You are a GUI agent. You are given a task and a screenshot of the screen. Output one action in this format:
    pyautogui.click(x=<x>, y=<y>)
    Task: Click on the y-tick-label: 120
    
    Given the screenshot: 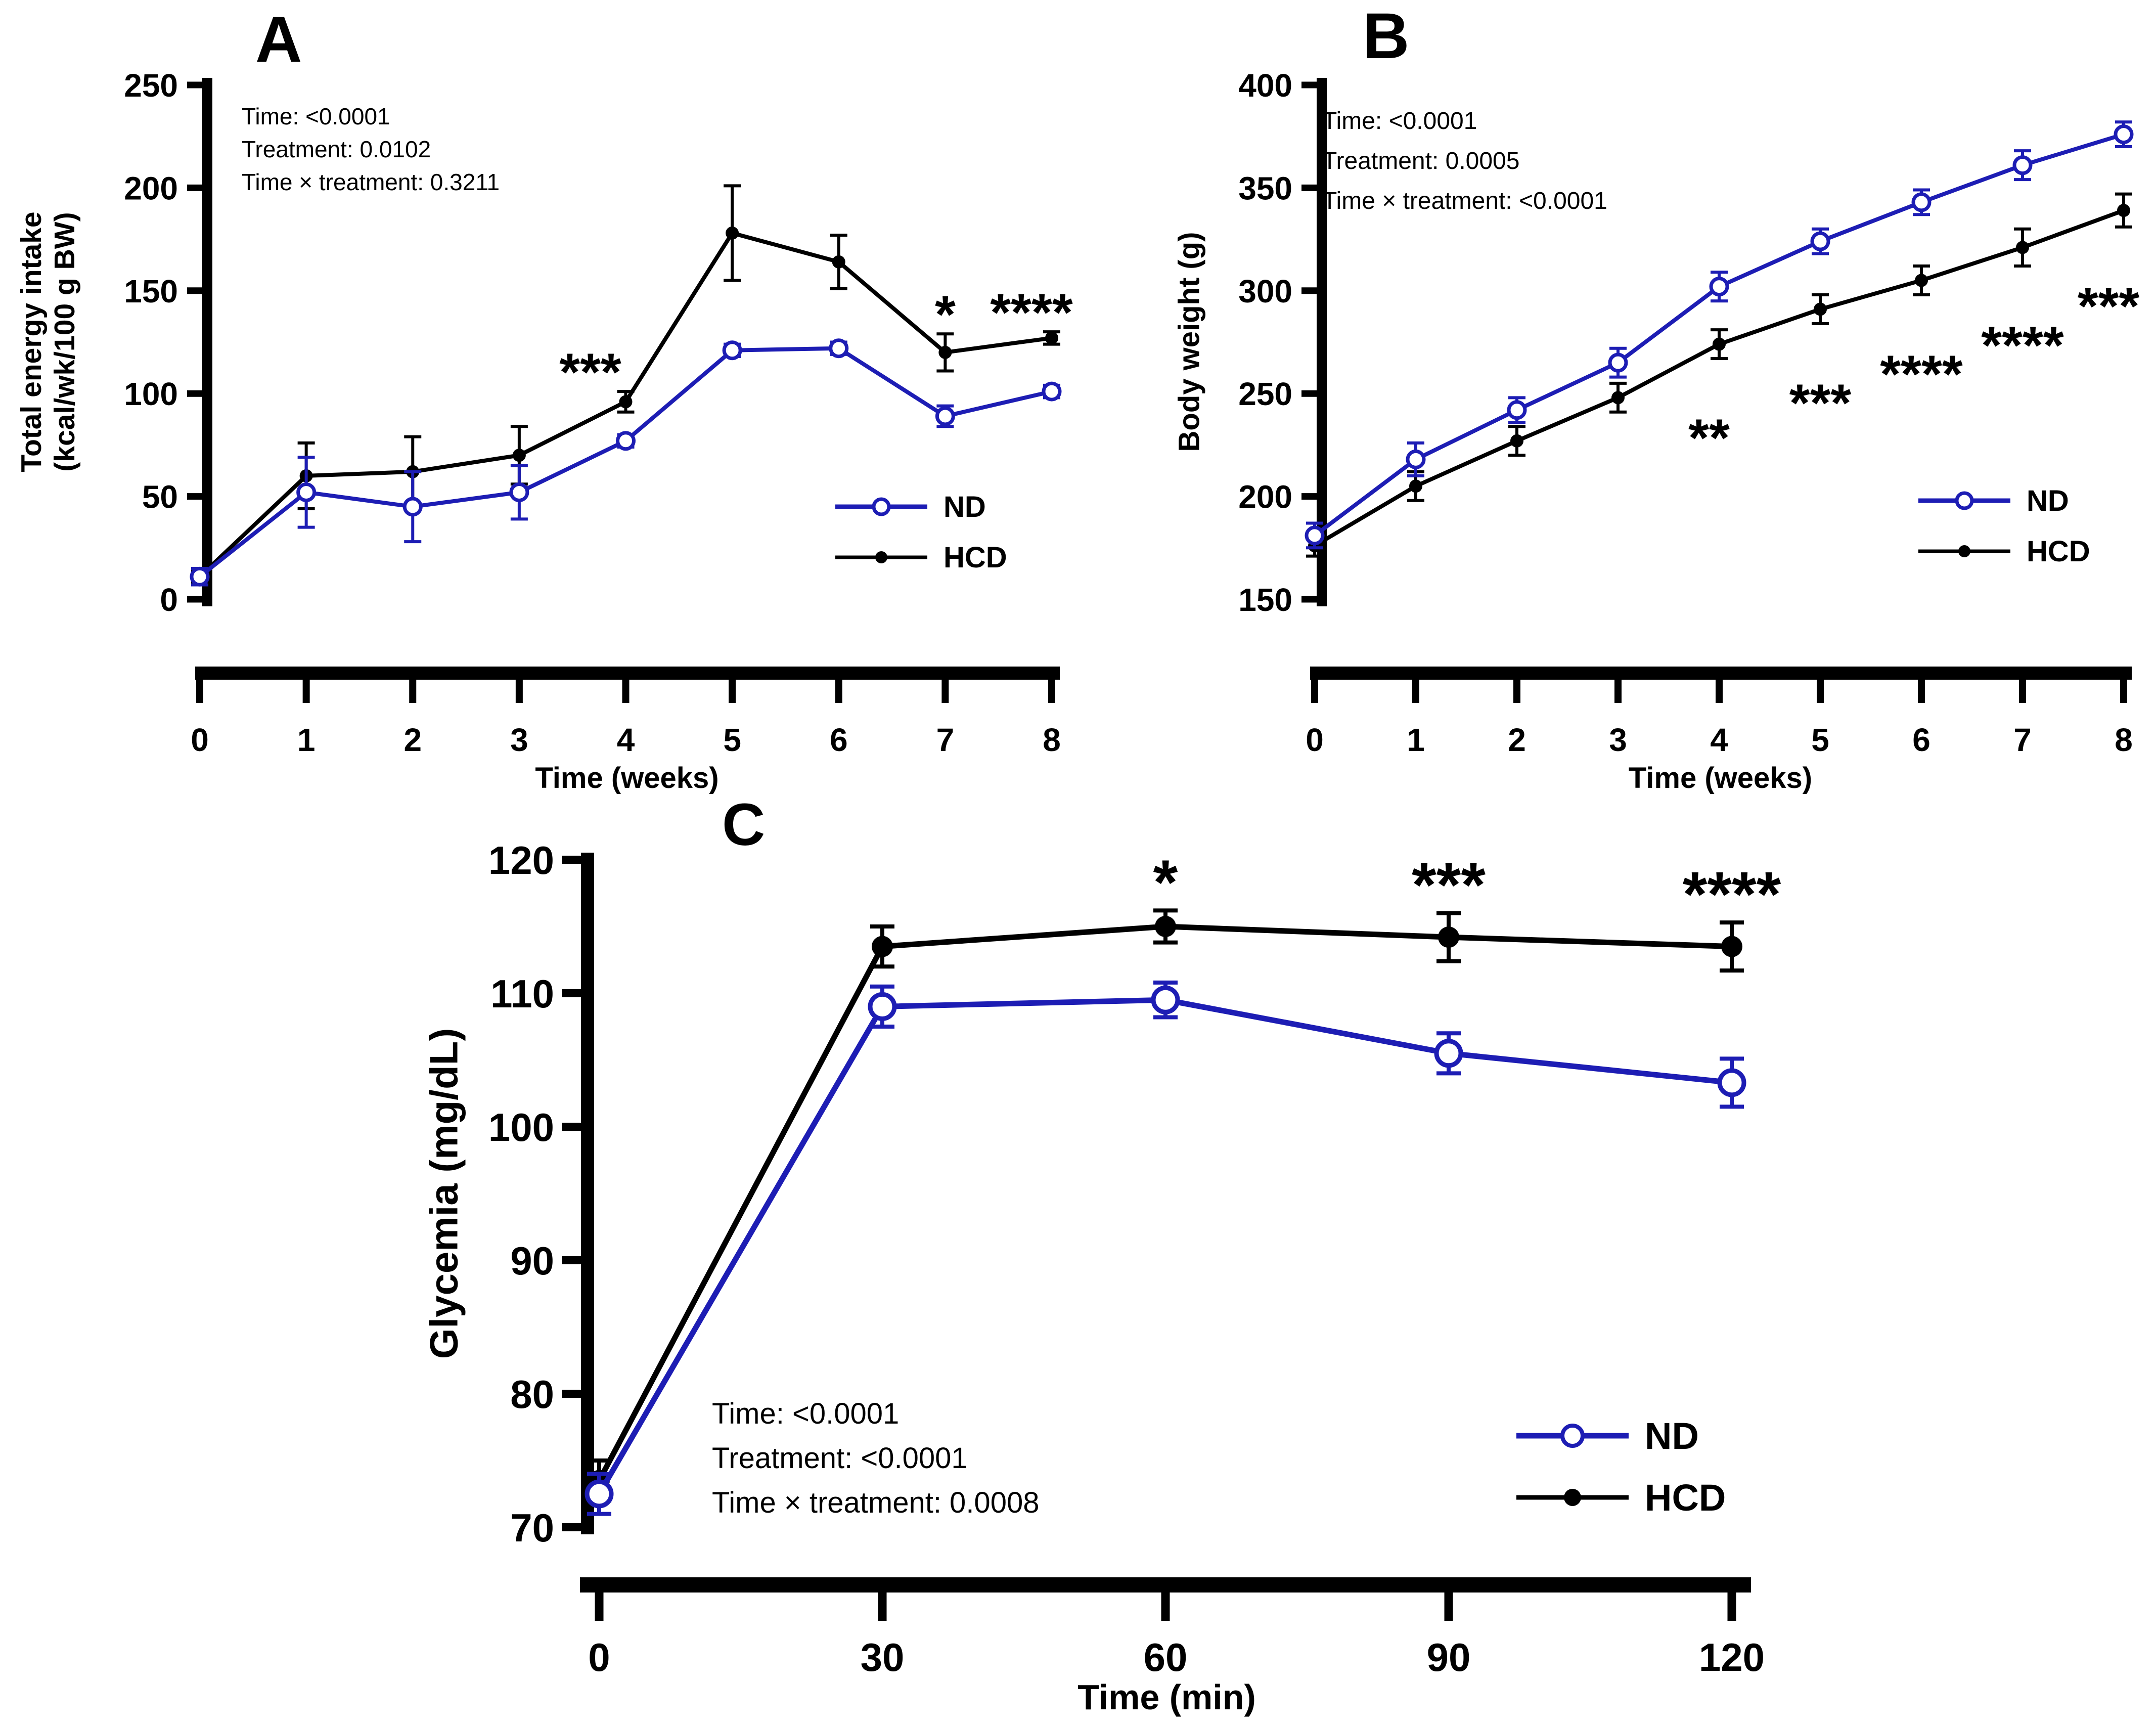 What is the action you would take?
    pyautogui.click(x=521, y=860)
    